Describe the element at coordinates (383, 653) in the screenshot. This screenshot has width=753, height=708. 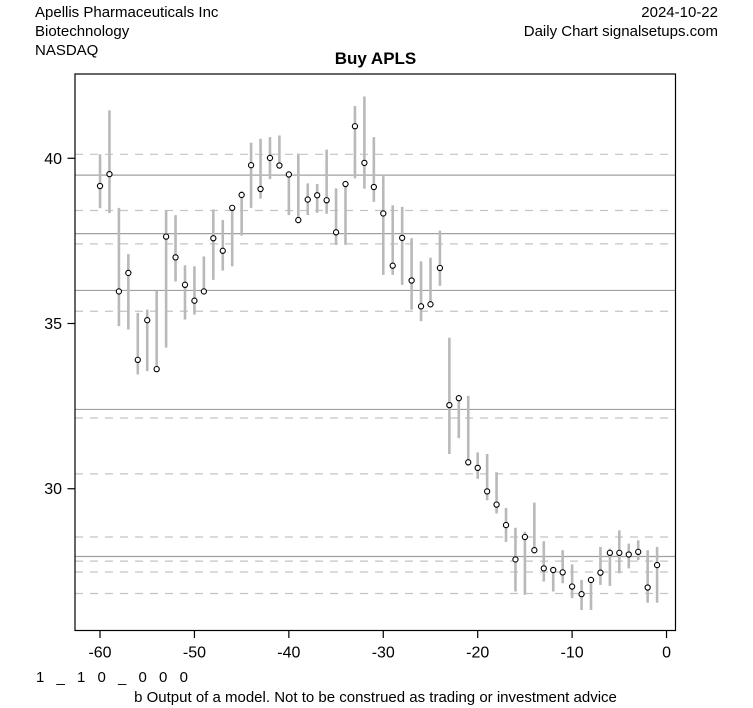
I see `x-tick-label: -30` at that location.